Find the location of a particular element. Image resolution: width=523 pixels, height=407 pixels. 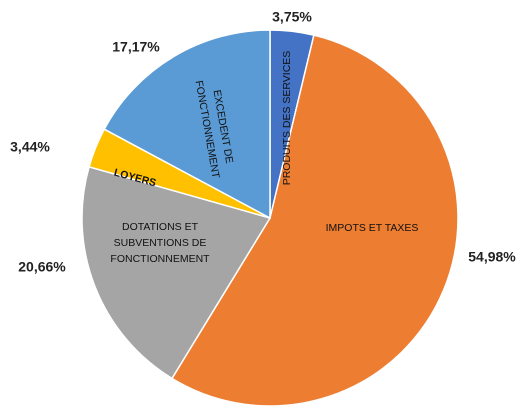

value-label: 20,66% is located at coordinates (42, 267).